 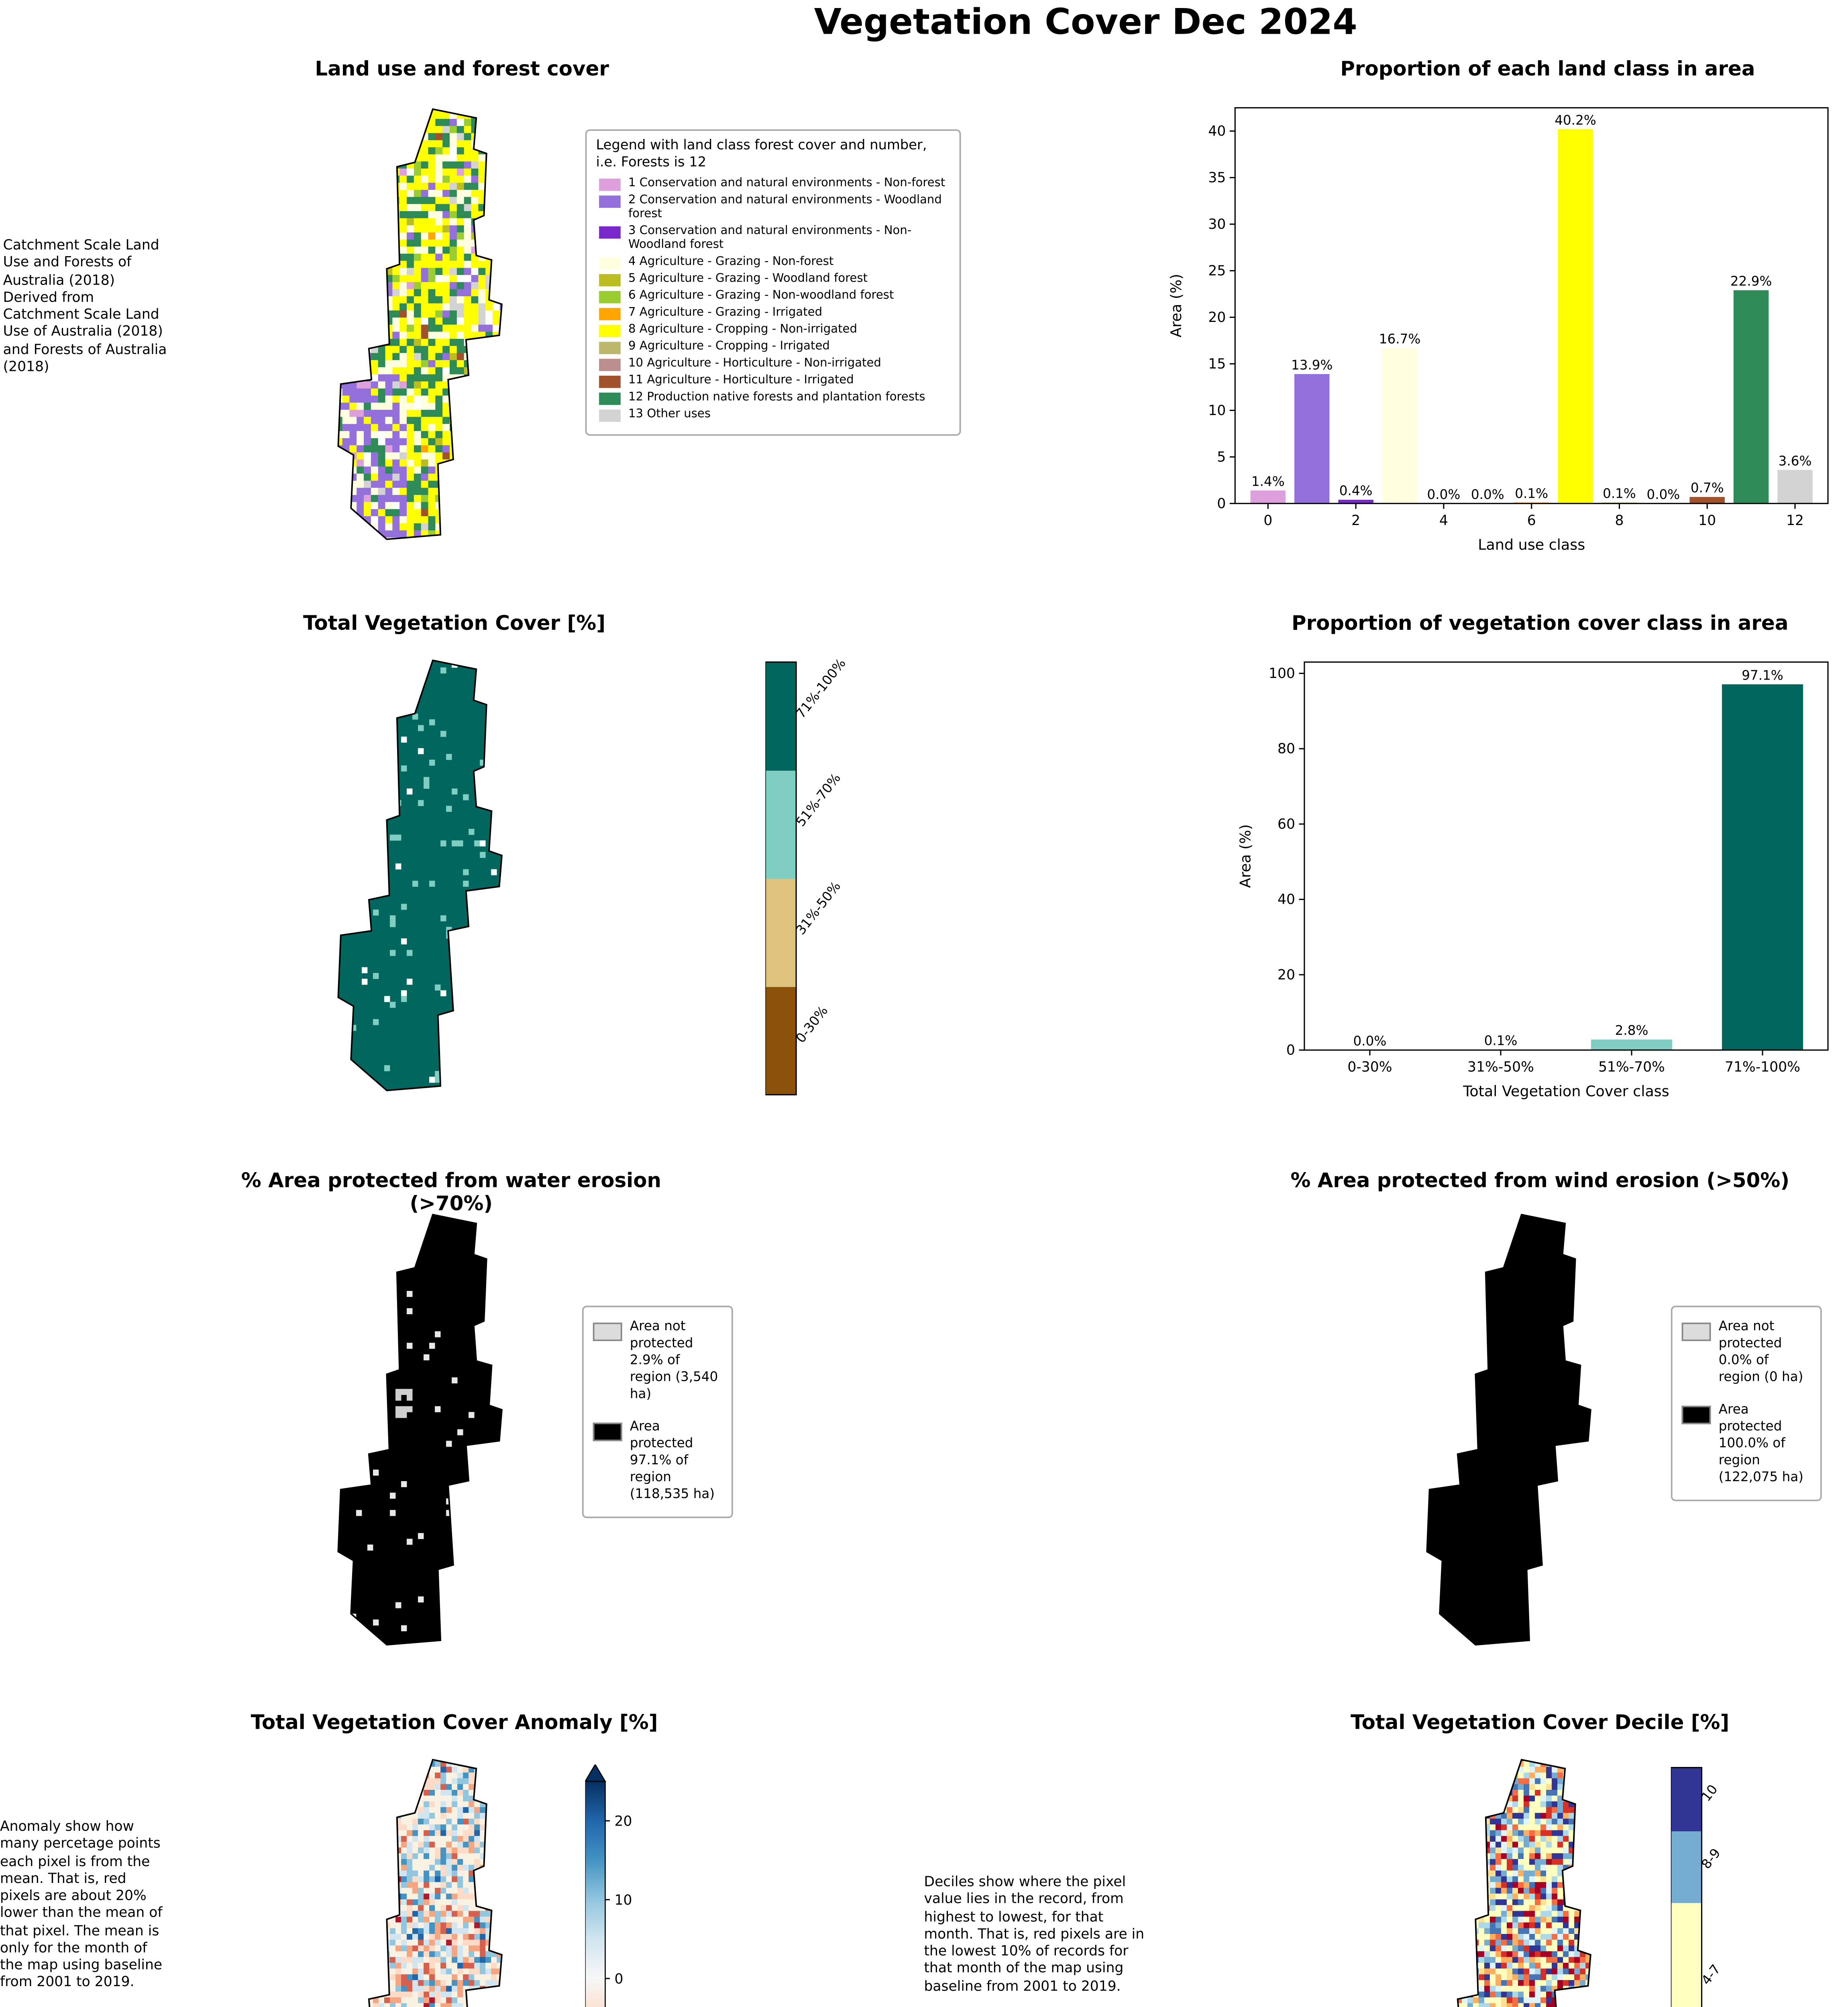 I want to click on wind-not-protected-entry: Area not protected 0.0% of region (0 ha), so click(x=1746, y=1353).